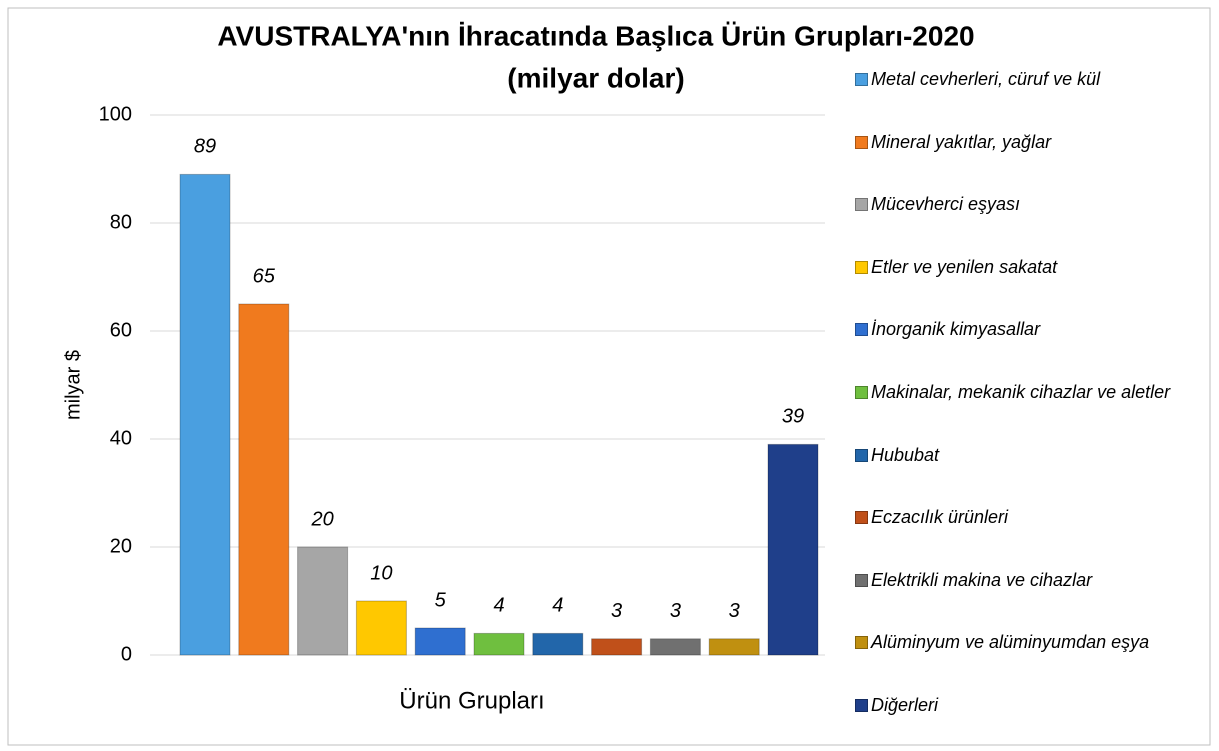 The image size is (1219, 751). Describe the element at coordinates (121, 546) in the screenshot. I see `y-tick-label: 20` at that location.